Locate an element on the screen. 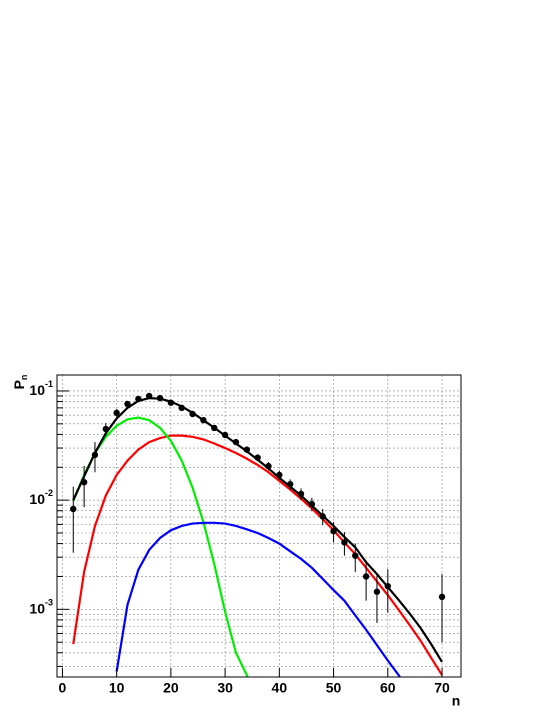  x-tick-label: 60 is located at coordinates (388, 688).